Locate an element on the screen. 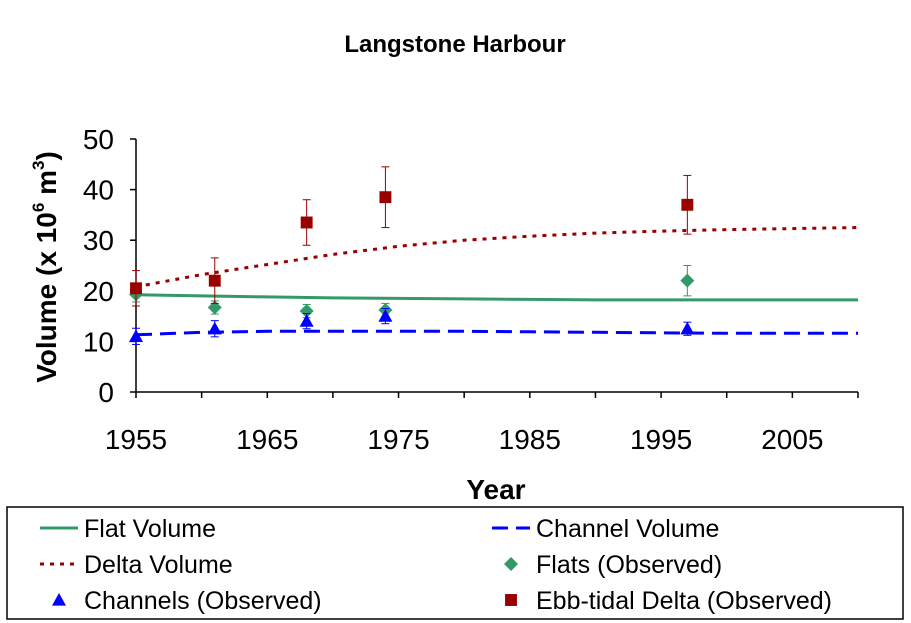 This screenshot has width=911, height=623. x-tick-label: 1975 is located at coordinates (398, 439).